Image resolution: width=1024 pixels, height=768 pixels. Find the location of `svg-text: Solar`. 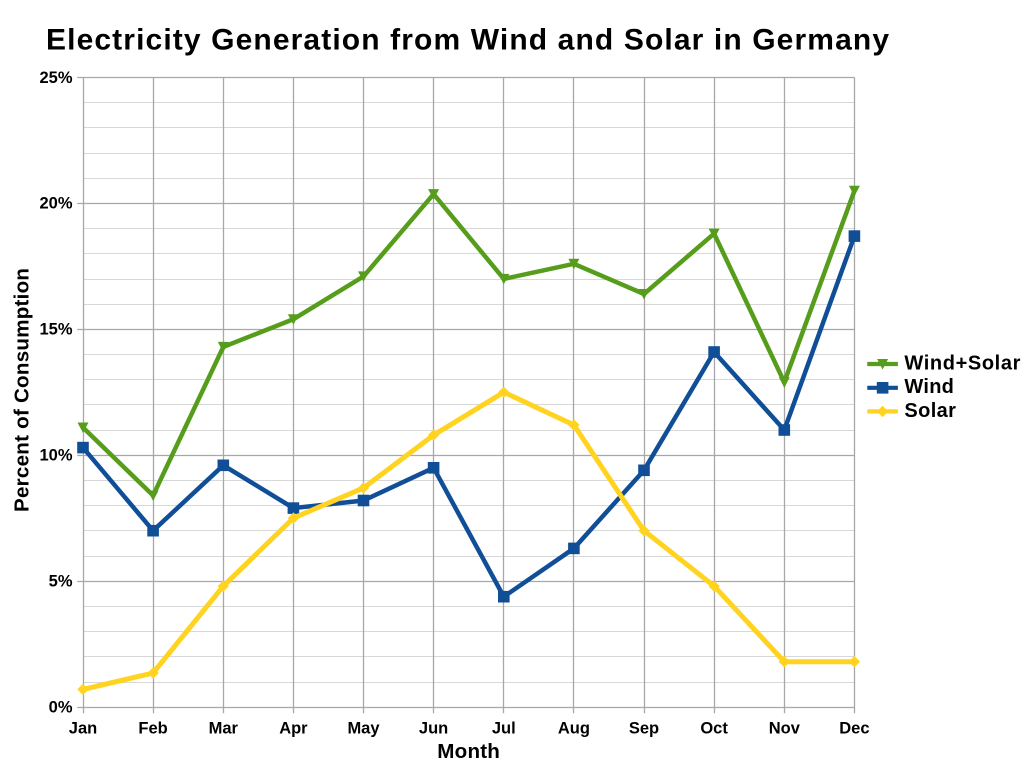

svg-text: Solar is located at coordinates (930, 411).